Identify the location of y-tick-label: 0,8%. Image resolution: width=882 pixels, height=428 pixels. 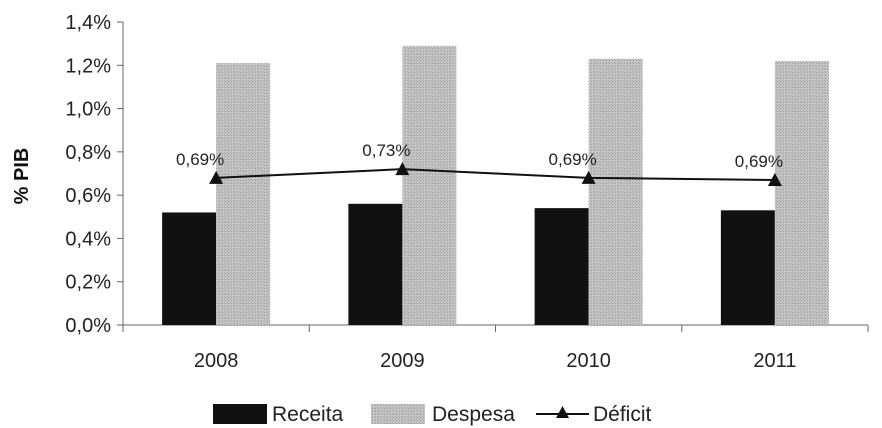
(88, 153).